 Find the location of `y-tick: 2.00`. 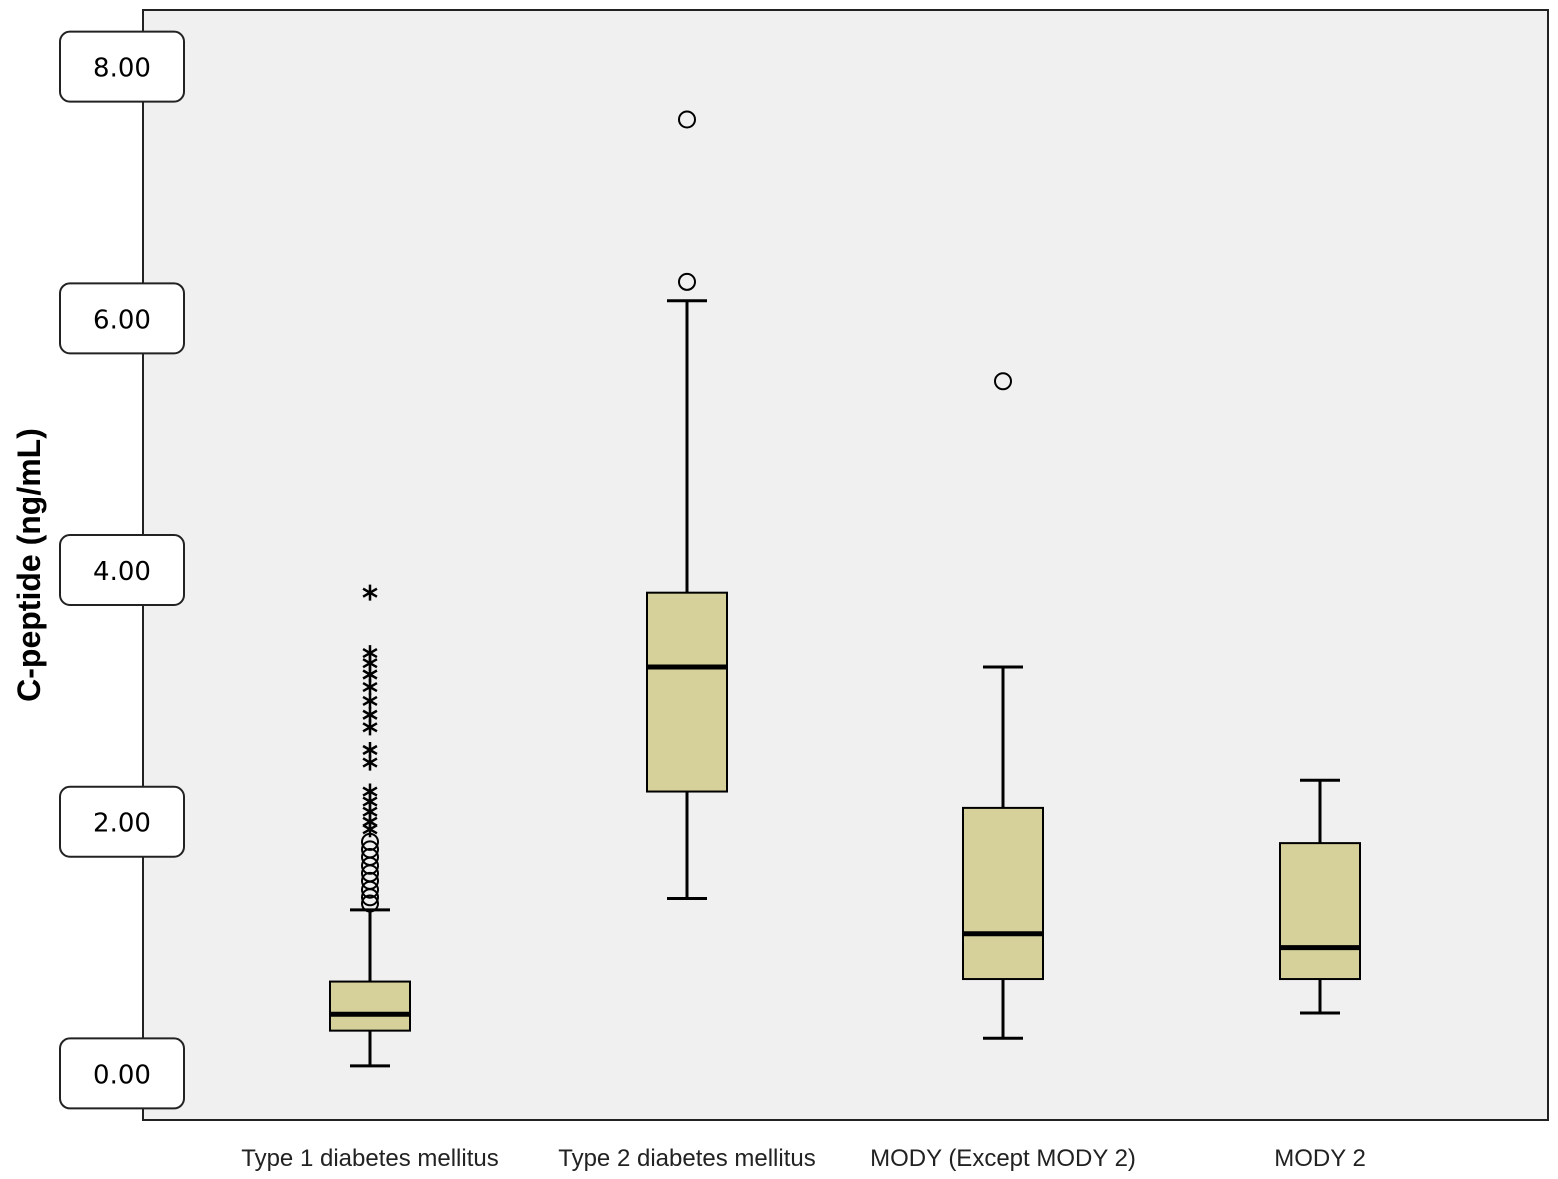

y-tick: 2.00 is located at coordinates (122, 821).